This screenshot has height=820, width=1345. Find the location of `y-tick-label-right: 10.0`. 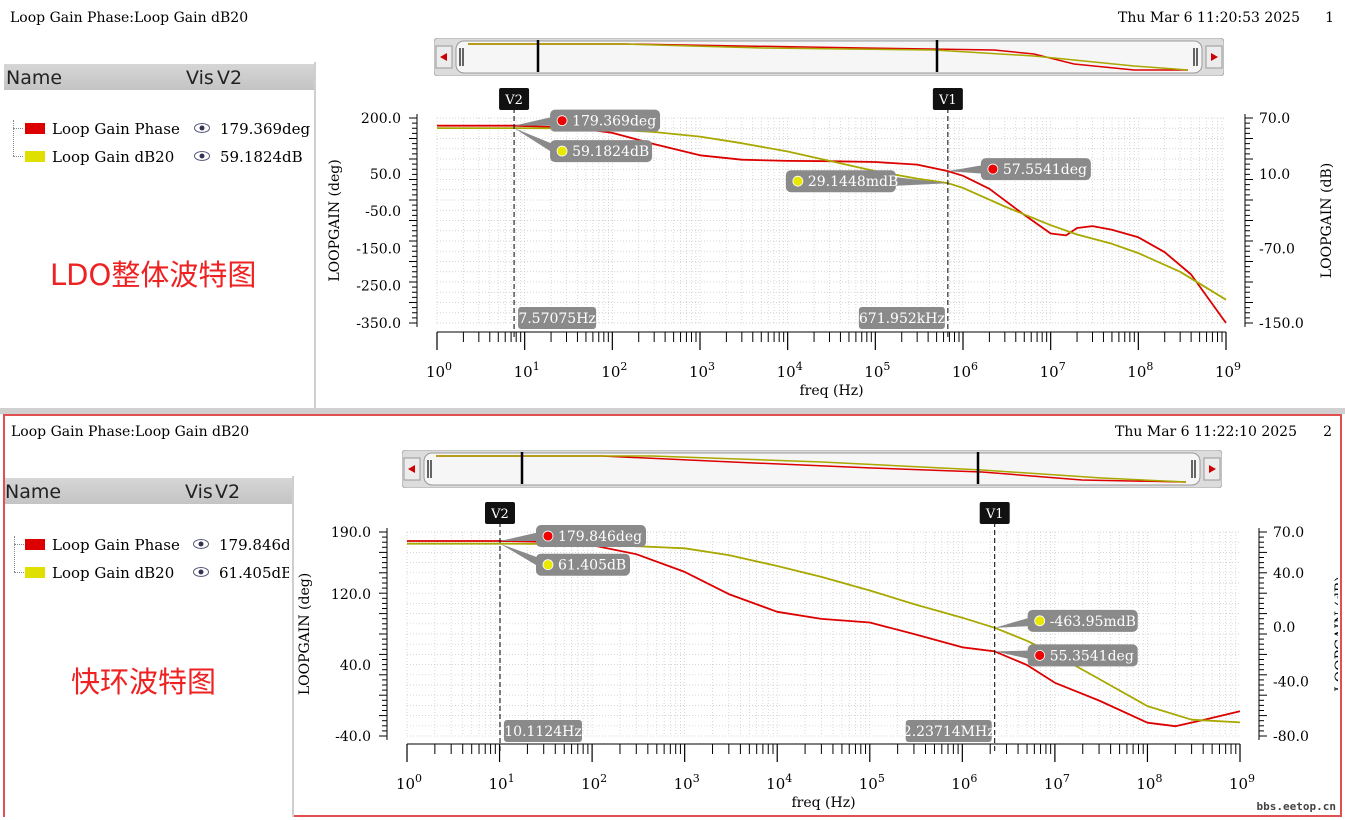

y-tick-label-right: 10.0 is located at coordinates (1274, 175).